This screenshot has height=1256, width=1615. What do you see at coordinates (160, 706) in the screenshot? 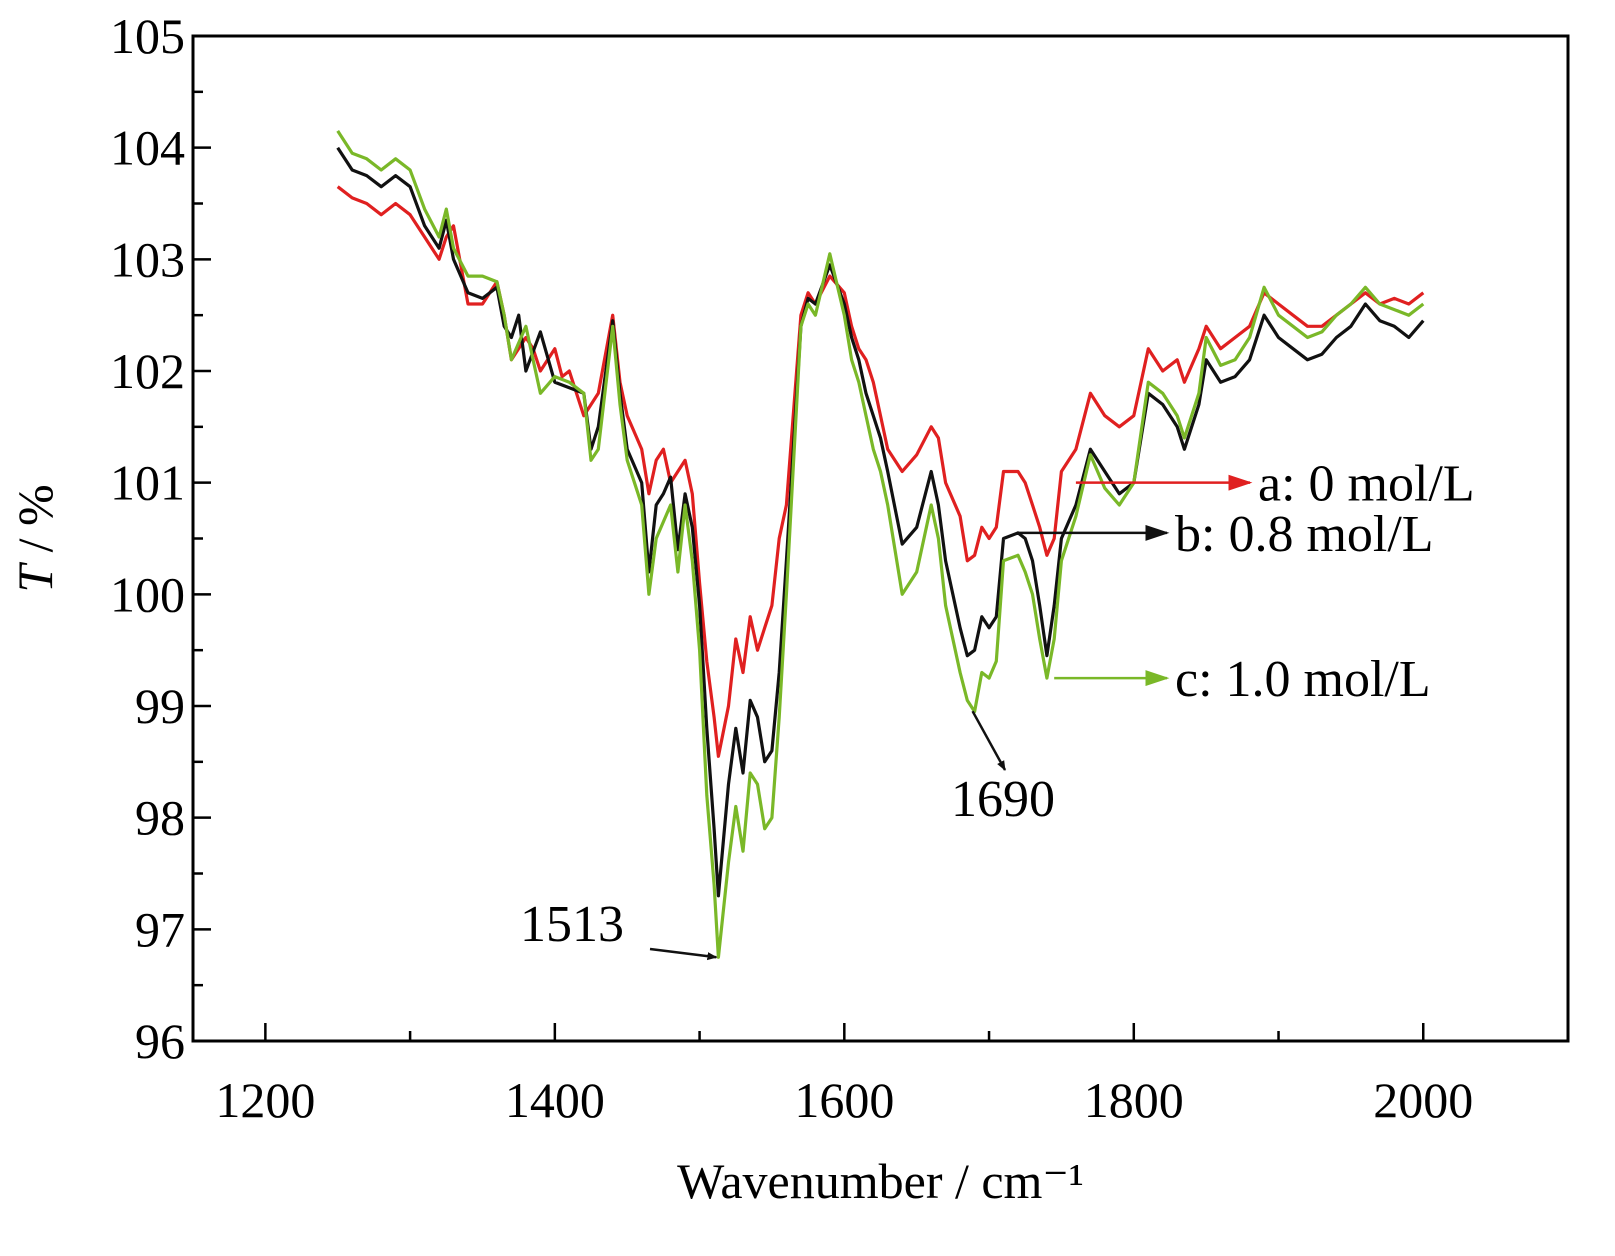
I see `y-tick-label: 99` at bounding box center [160, 706].